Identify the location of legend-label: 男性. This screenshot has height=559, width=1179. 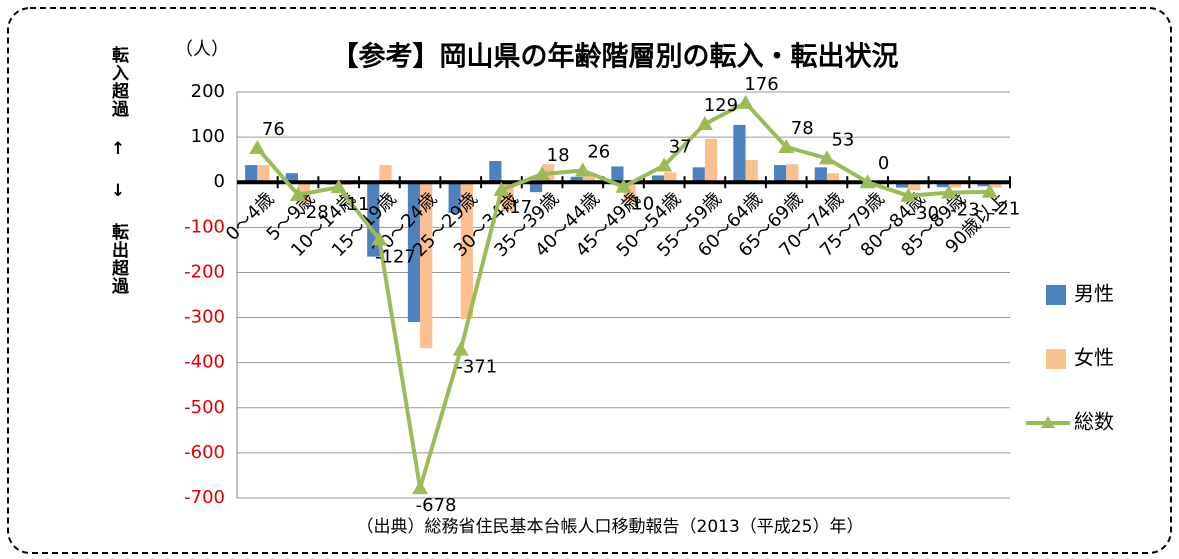
(1094, 294).